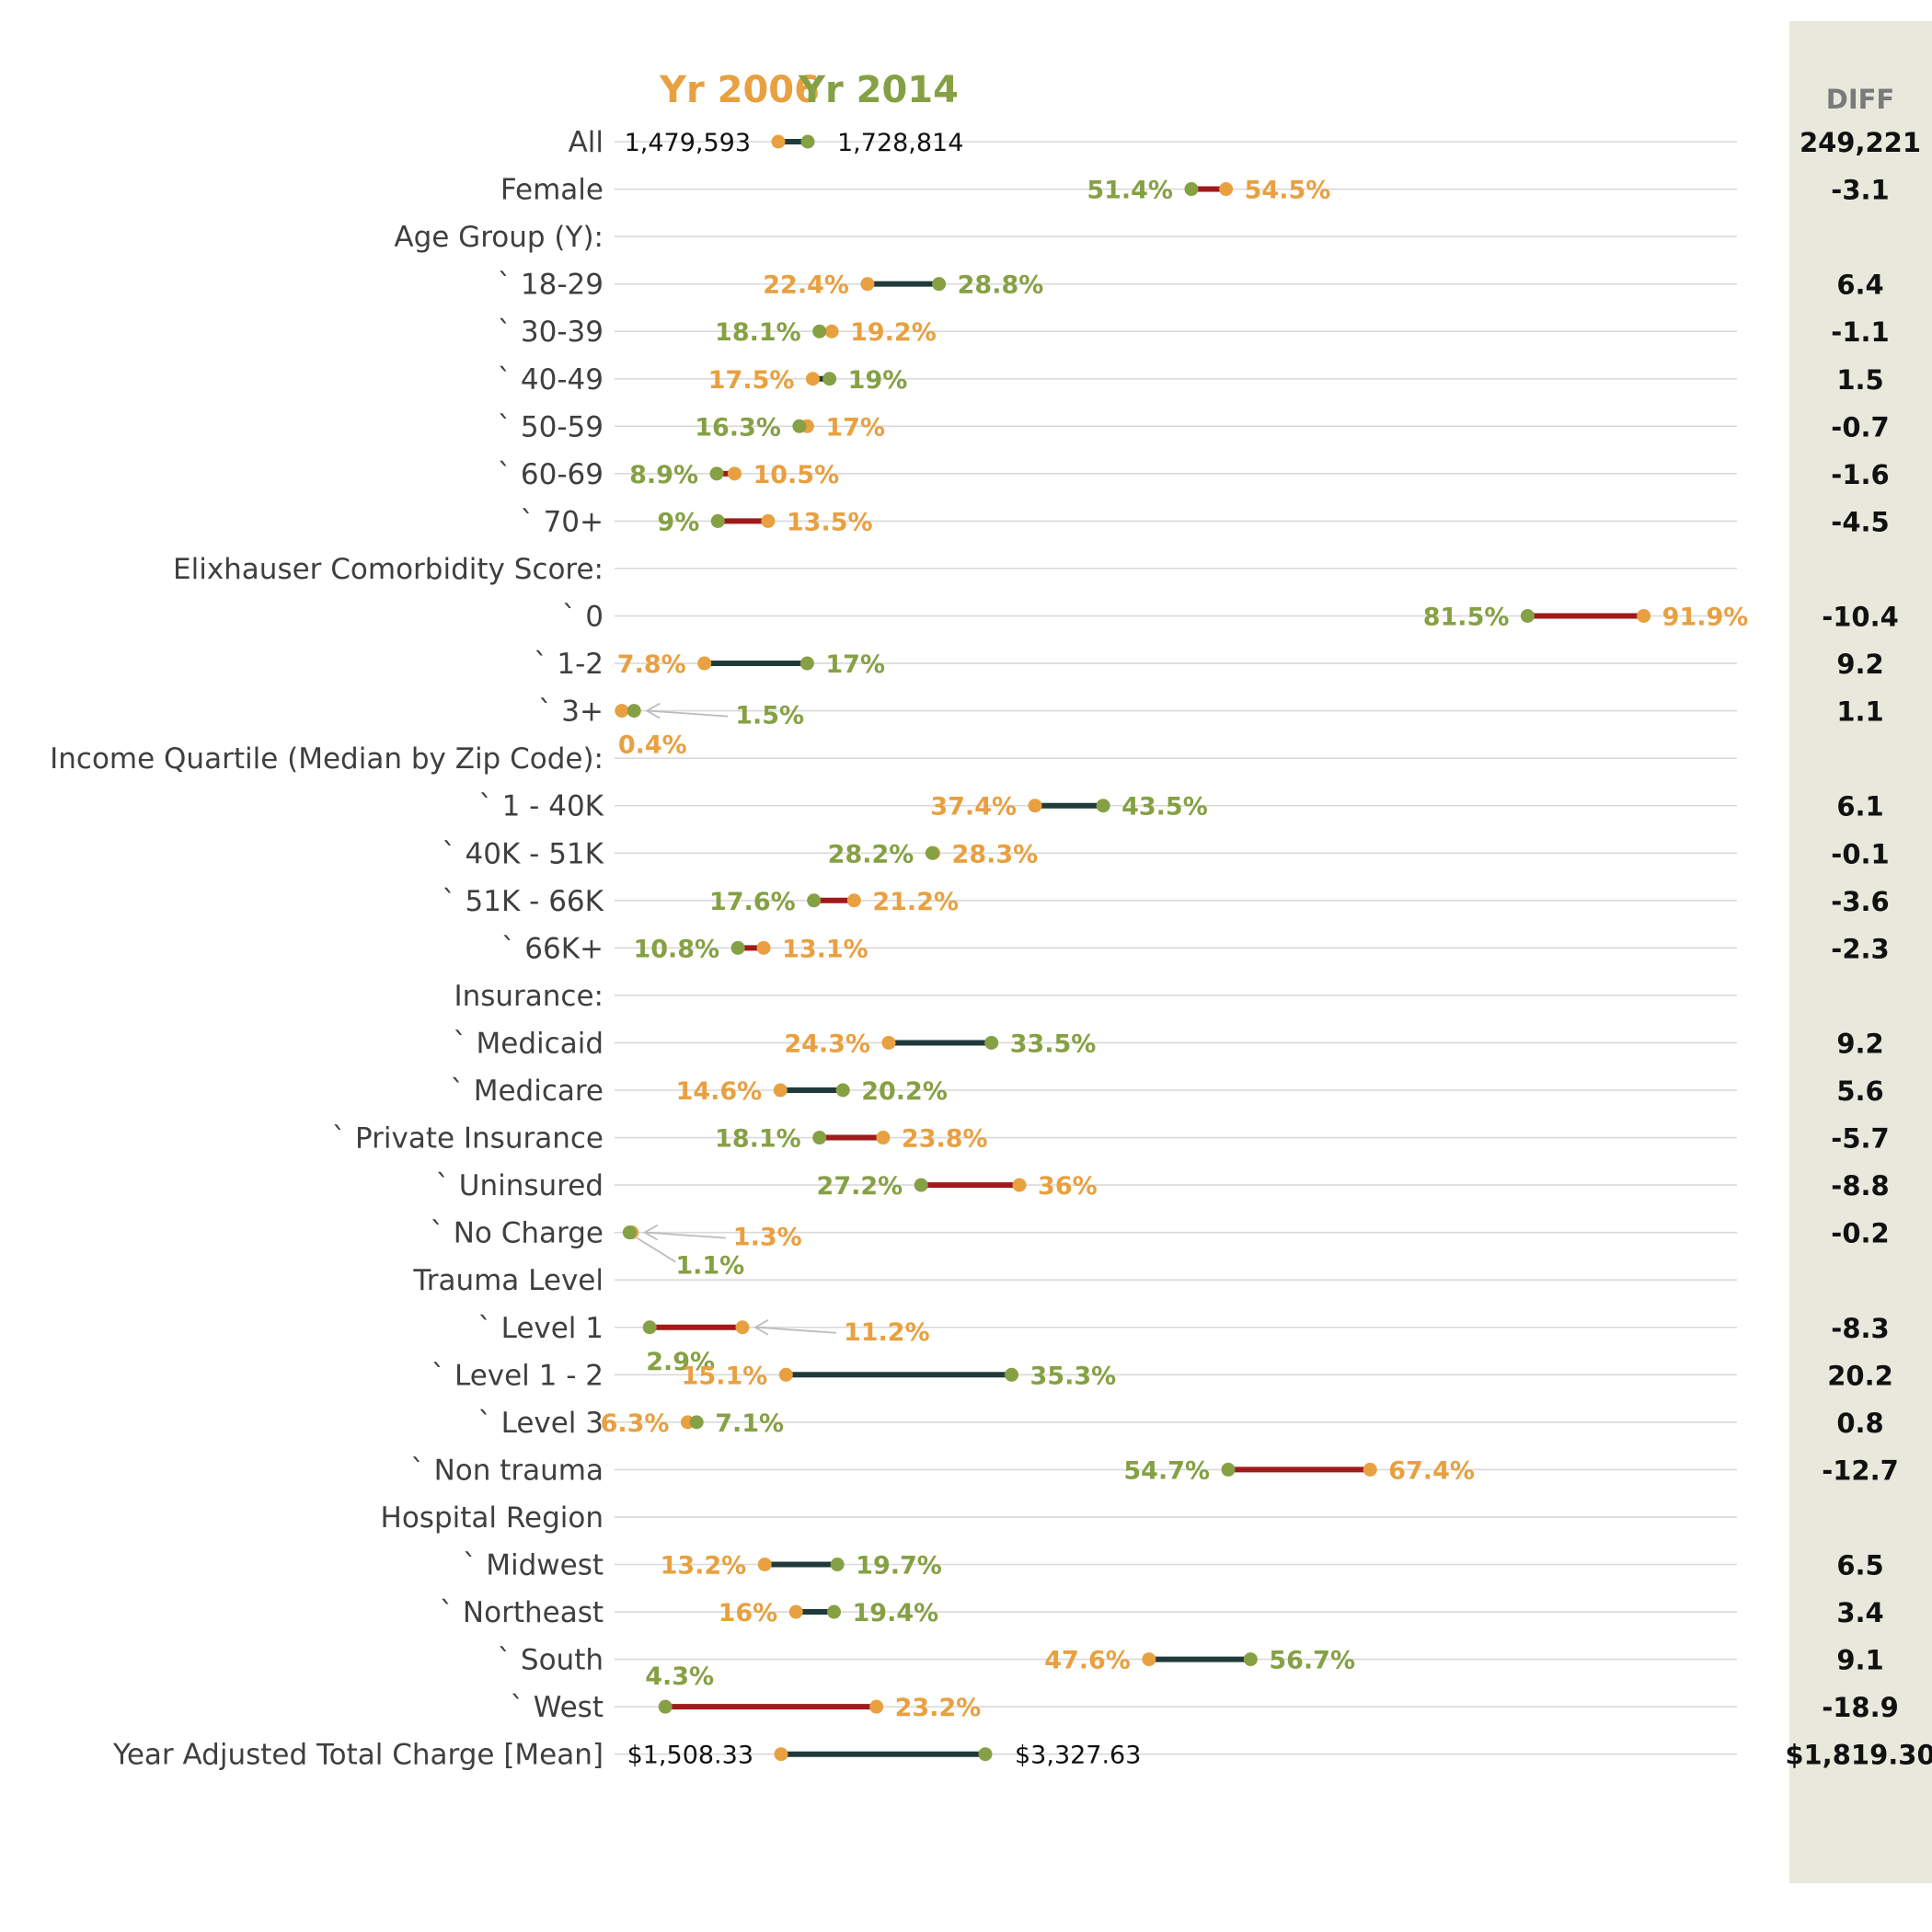  I want to click on row-label: ` West, so click(557, 1707).